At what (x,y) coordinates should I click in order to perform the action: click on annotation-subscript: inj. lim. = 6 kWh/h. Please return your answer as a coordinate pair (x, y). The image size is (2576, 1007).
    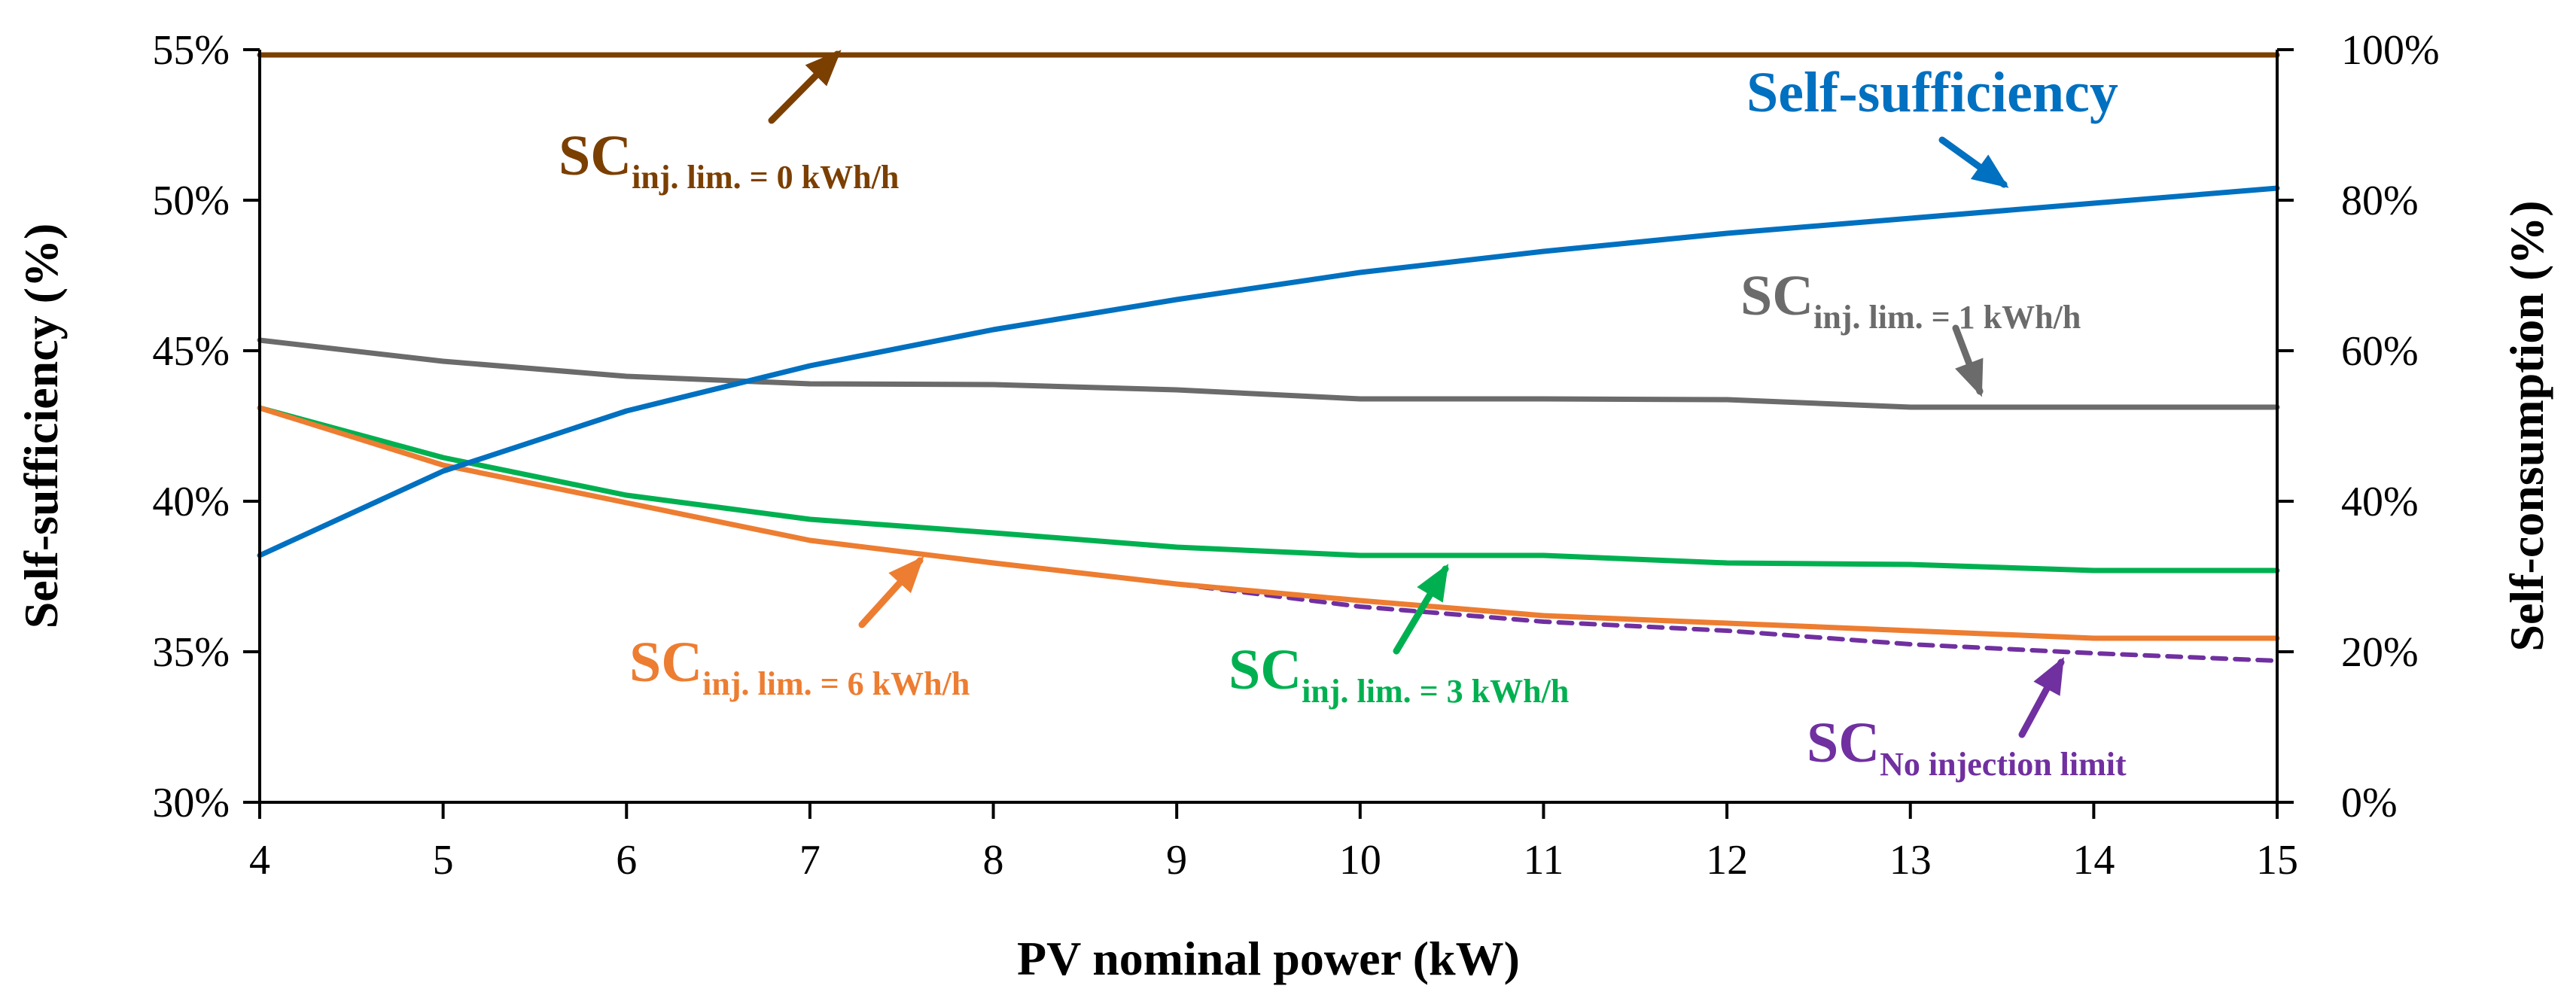
    Looking at the image, I should click on (836, 684).